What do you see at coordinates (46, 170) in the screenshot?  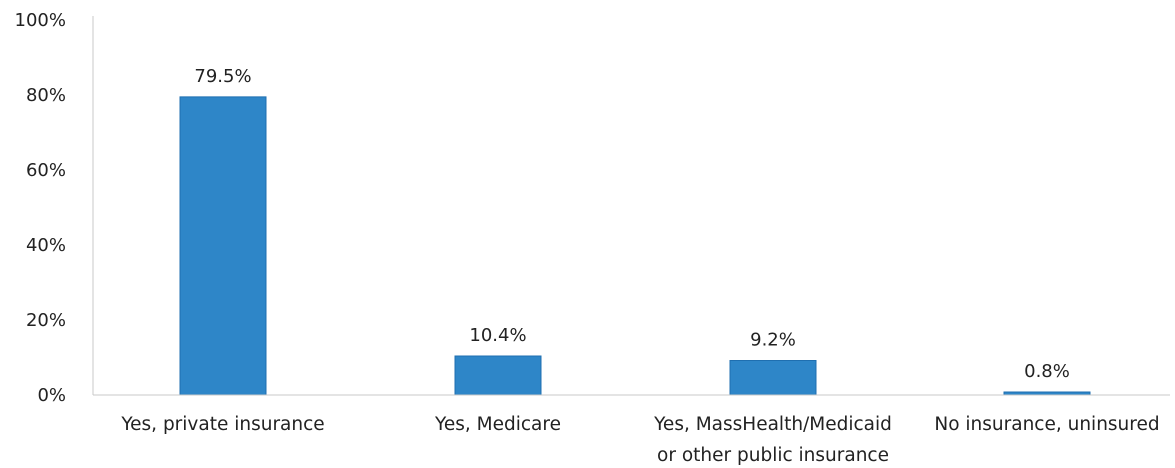 I see `y-tick-label: 60%` at bounding box center [46, 170].